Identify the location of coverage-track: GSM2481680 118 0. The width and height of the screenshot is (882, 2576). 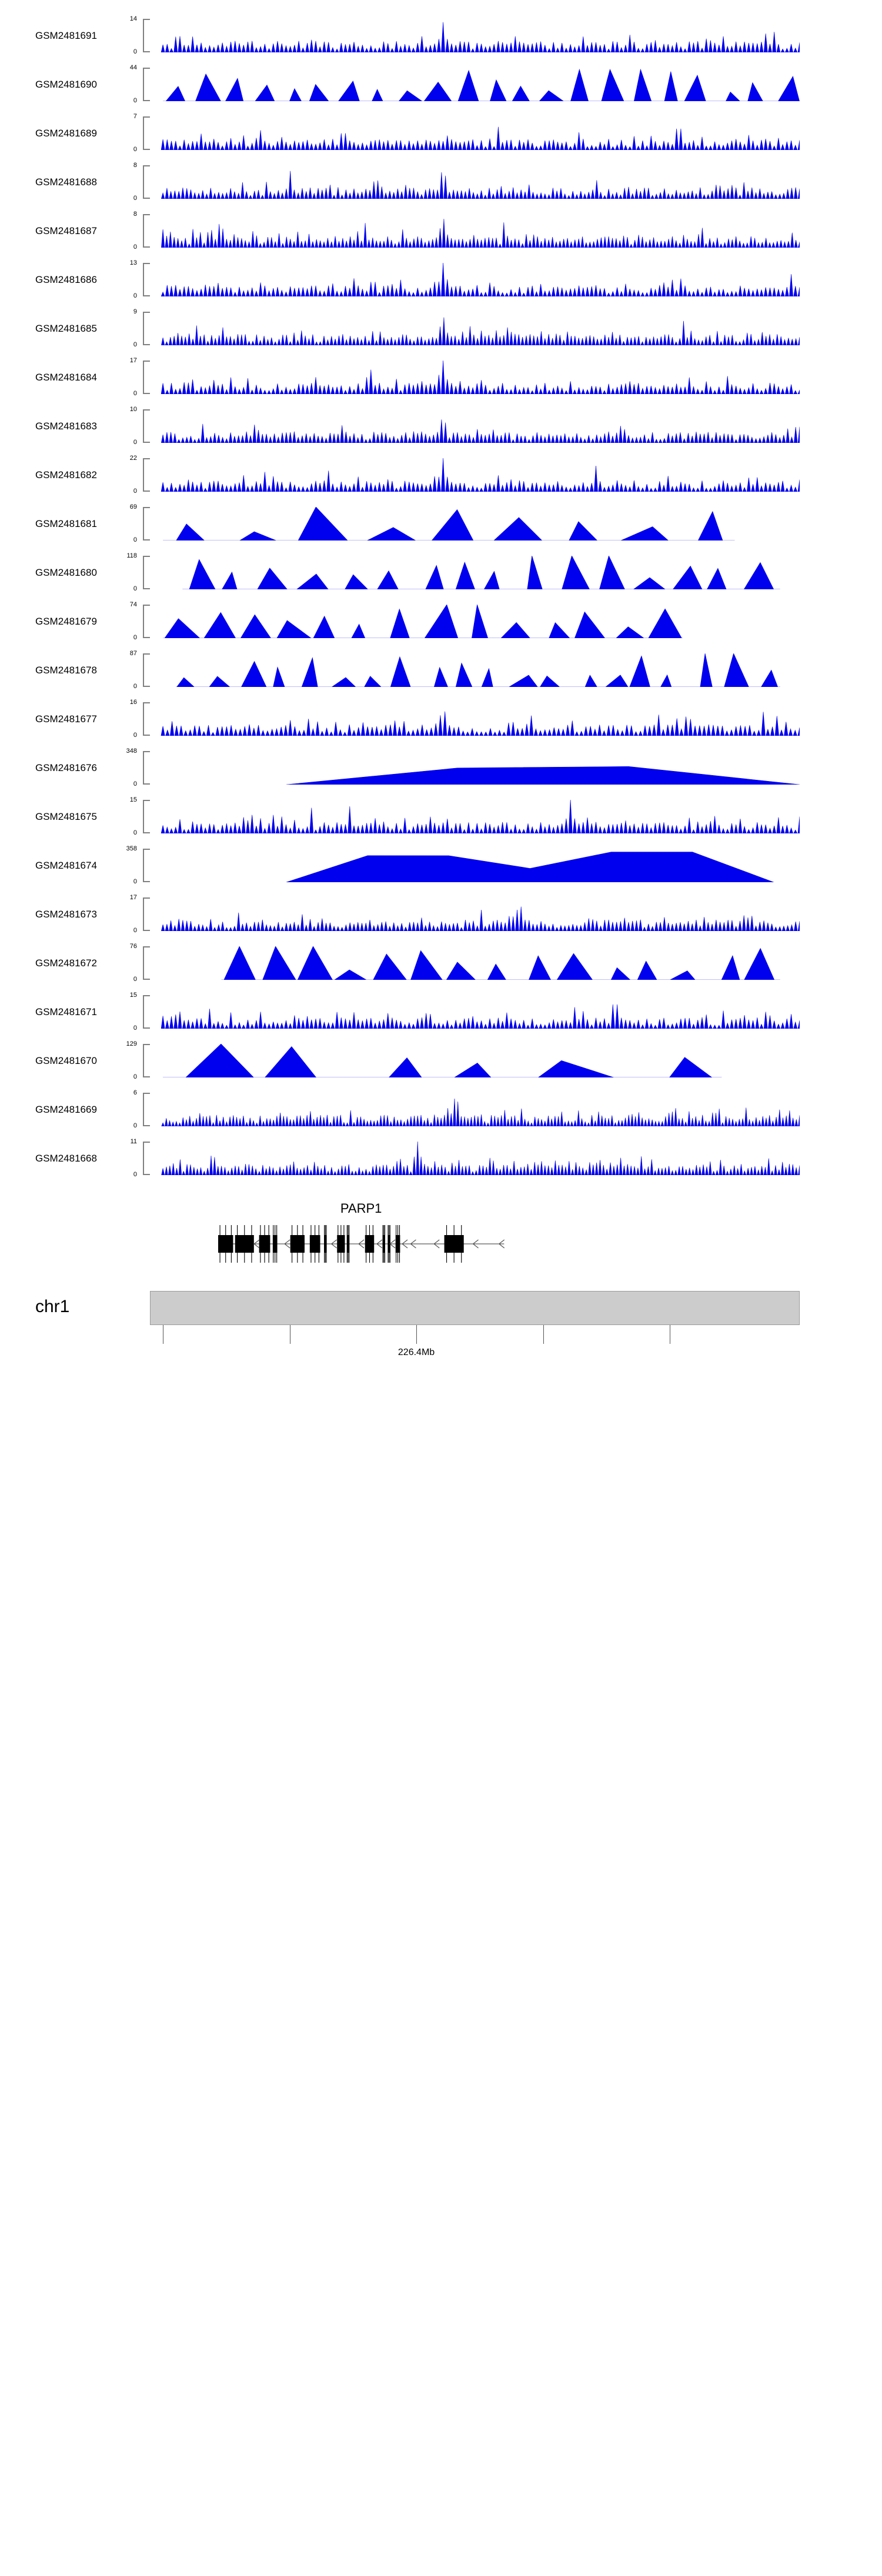
(441, 572).